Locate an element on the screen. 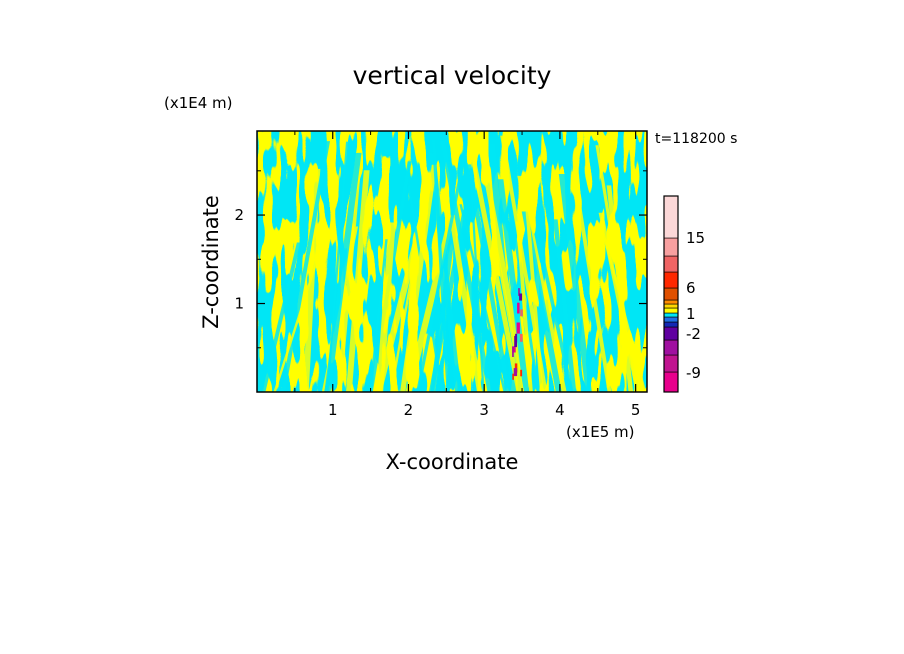  x-tick-label: 5 is located at coordinates (636, 410).